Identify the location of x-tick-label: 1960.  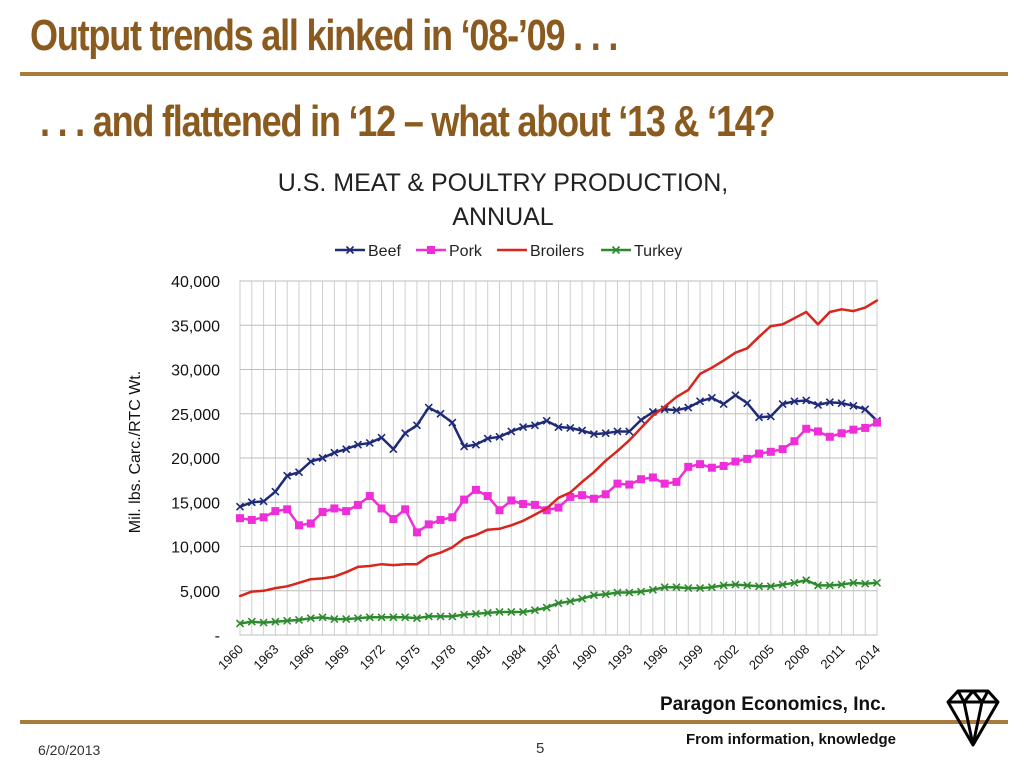
(230, 657).